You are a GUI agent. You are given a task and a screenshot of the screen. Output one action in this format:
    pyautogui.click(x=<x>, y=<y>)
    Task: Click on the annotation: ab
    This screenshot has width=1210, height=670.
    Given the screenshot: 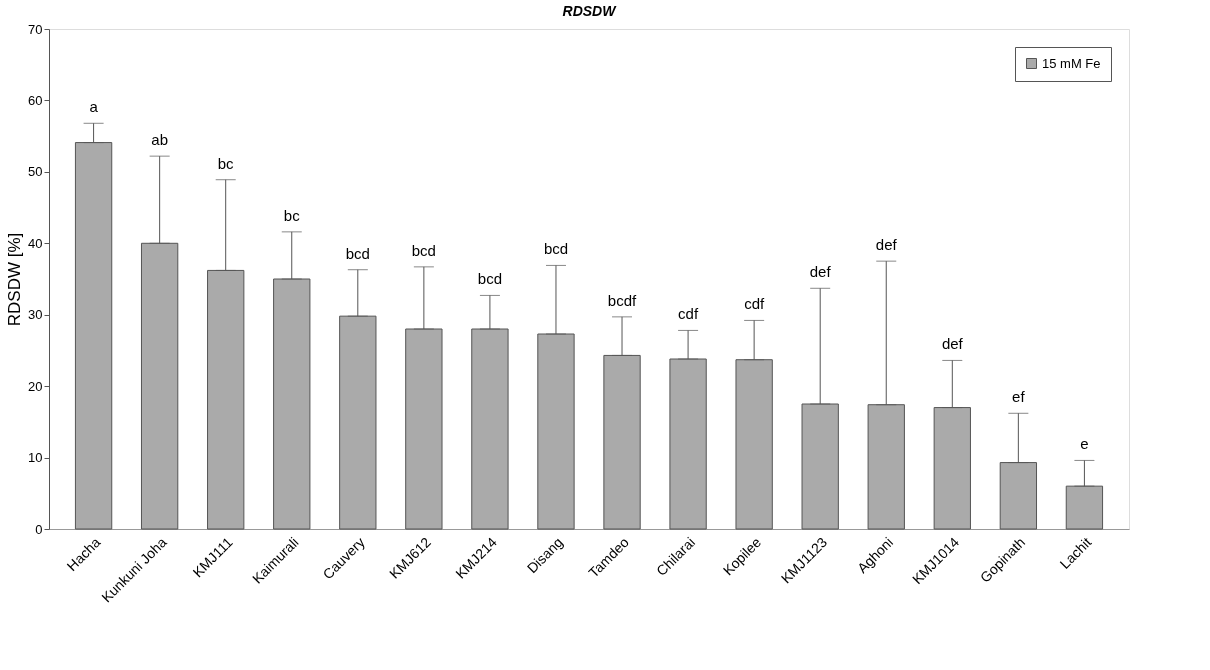 What is the action you would take?
    pyautogui.click(x=159, y=140)
    